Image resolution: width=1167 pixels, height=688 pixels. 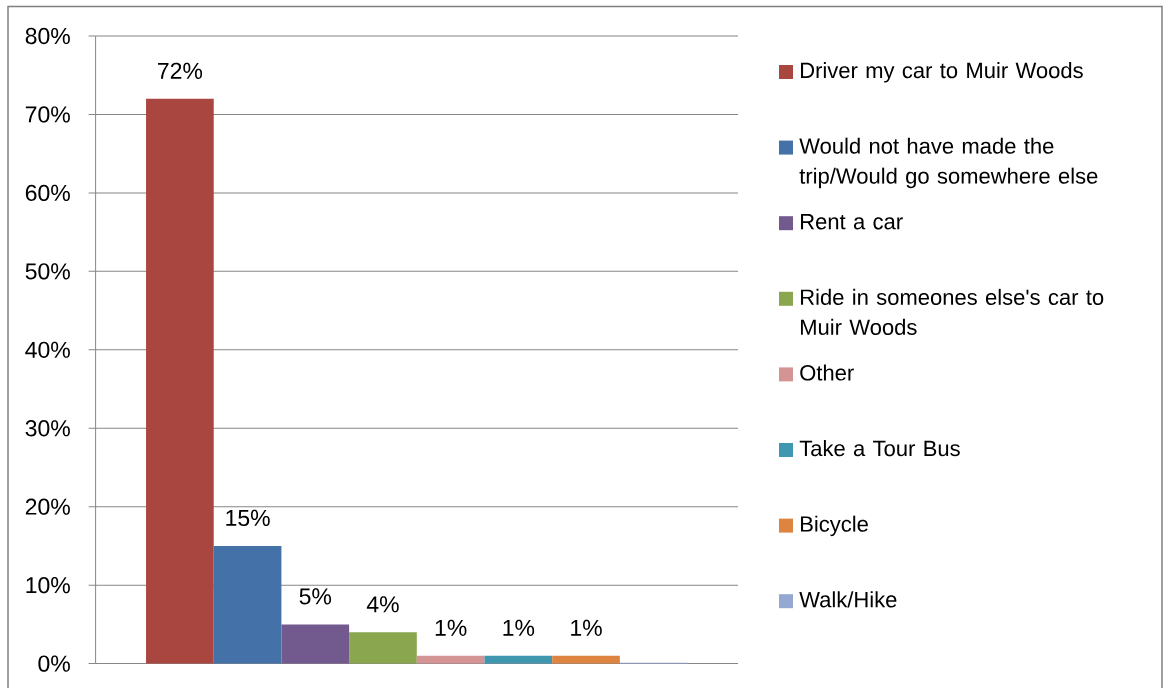 I want to click on y-tick-label: 0%, so click(x=54, y=663).